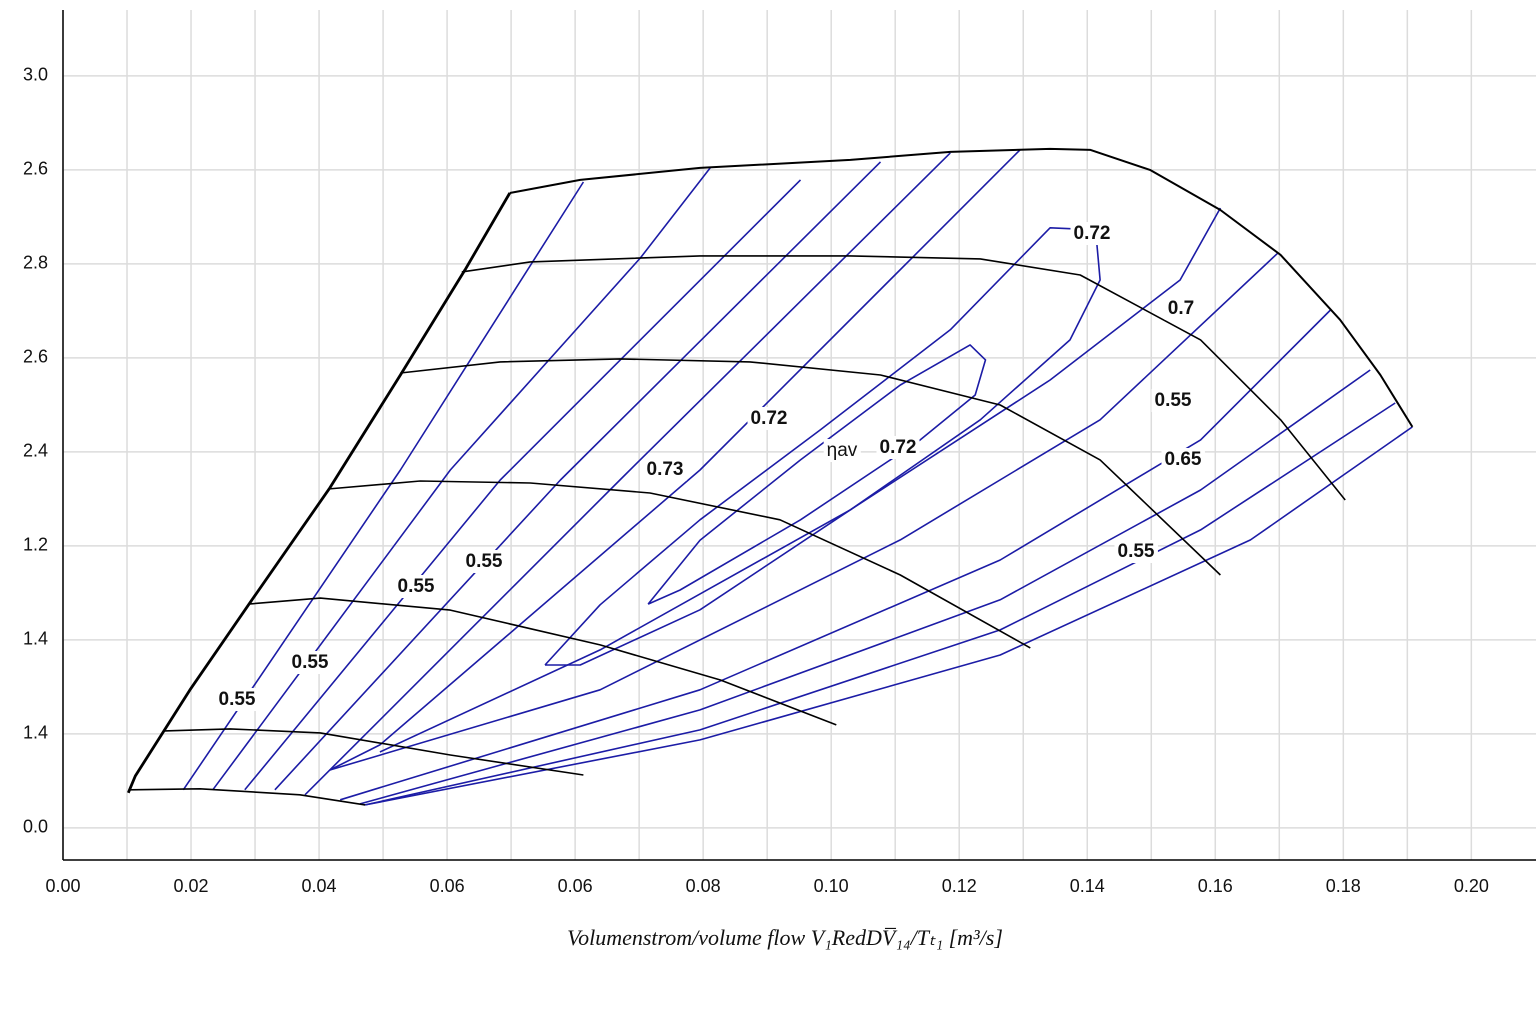 The height and width of the screenshot is (1024, 1536). What do you see at coordinates (831, 886) in the screenshot?
I see `x-tick-label: 0.10` at bounding box center [831, 886].